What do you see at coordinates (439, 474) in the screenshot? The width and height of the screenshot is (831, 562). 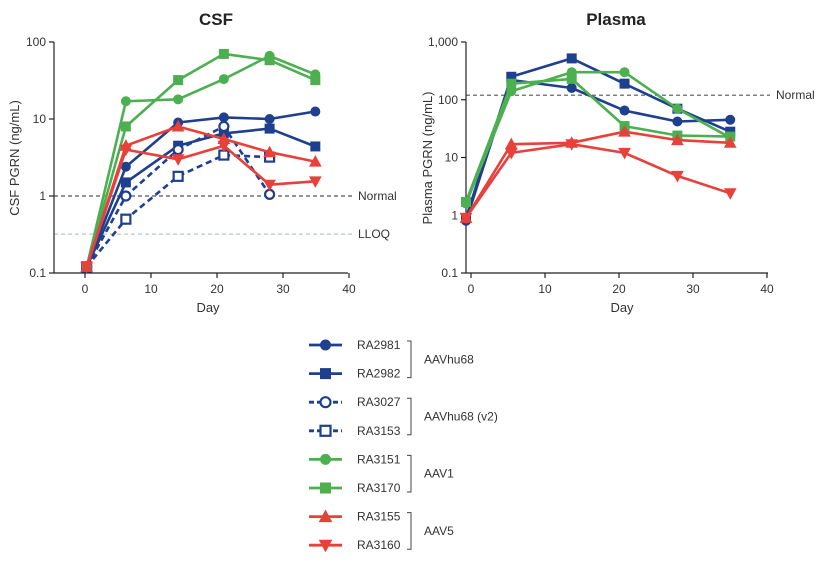 I see `legend-group-aav1: AAV1` at bounding box center [439, 474].